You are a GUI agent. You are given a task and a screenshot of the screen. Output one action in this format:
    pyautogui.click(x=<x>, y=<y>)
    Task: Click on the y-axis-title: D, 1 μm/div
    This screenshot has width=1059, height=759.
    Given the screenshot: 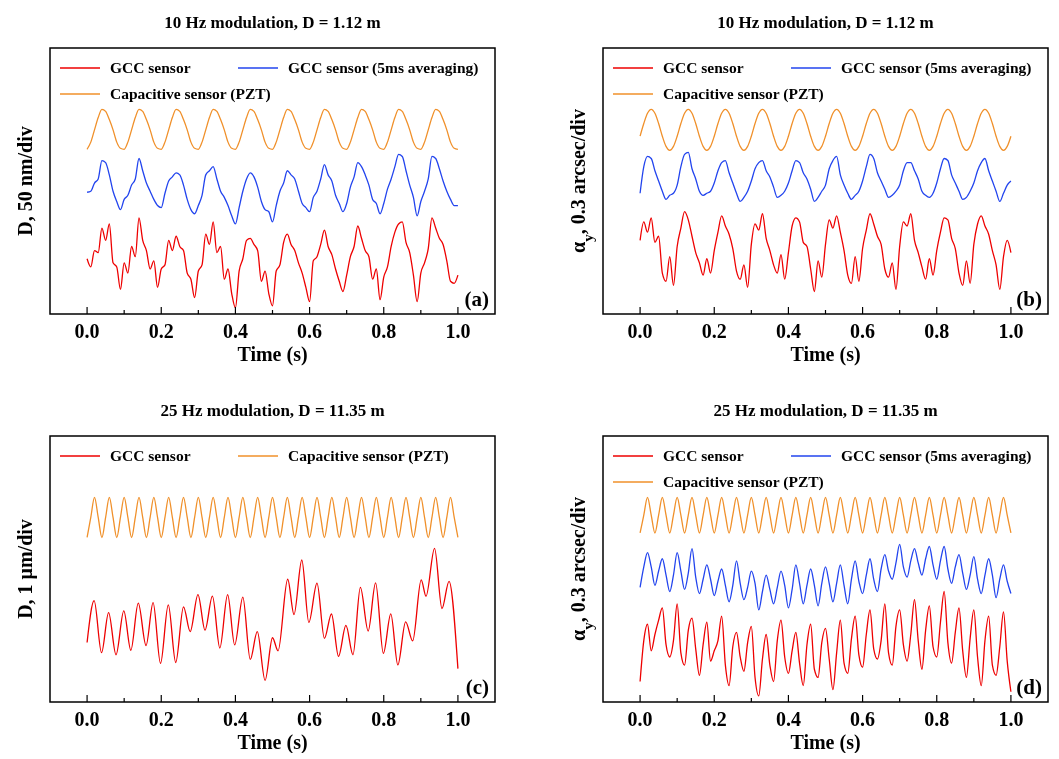 What is the action you would take?
    pyautogui.click(x=25, y=569)
    